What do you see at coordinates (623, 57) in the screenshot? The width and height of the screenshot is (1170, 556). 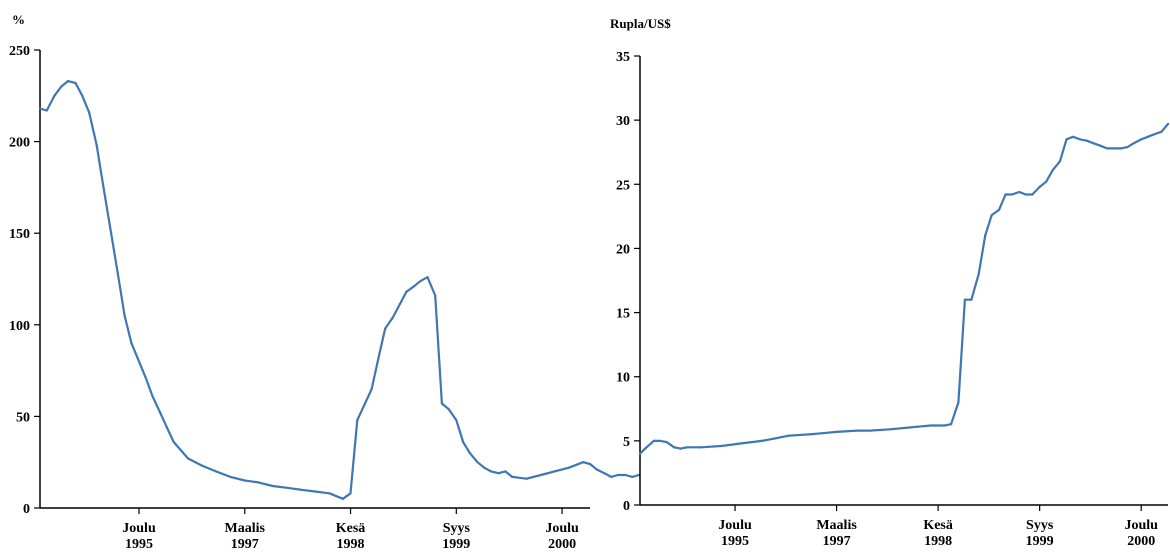 I see `y-tick-label: 35` at bounding box center [623, 57].